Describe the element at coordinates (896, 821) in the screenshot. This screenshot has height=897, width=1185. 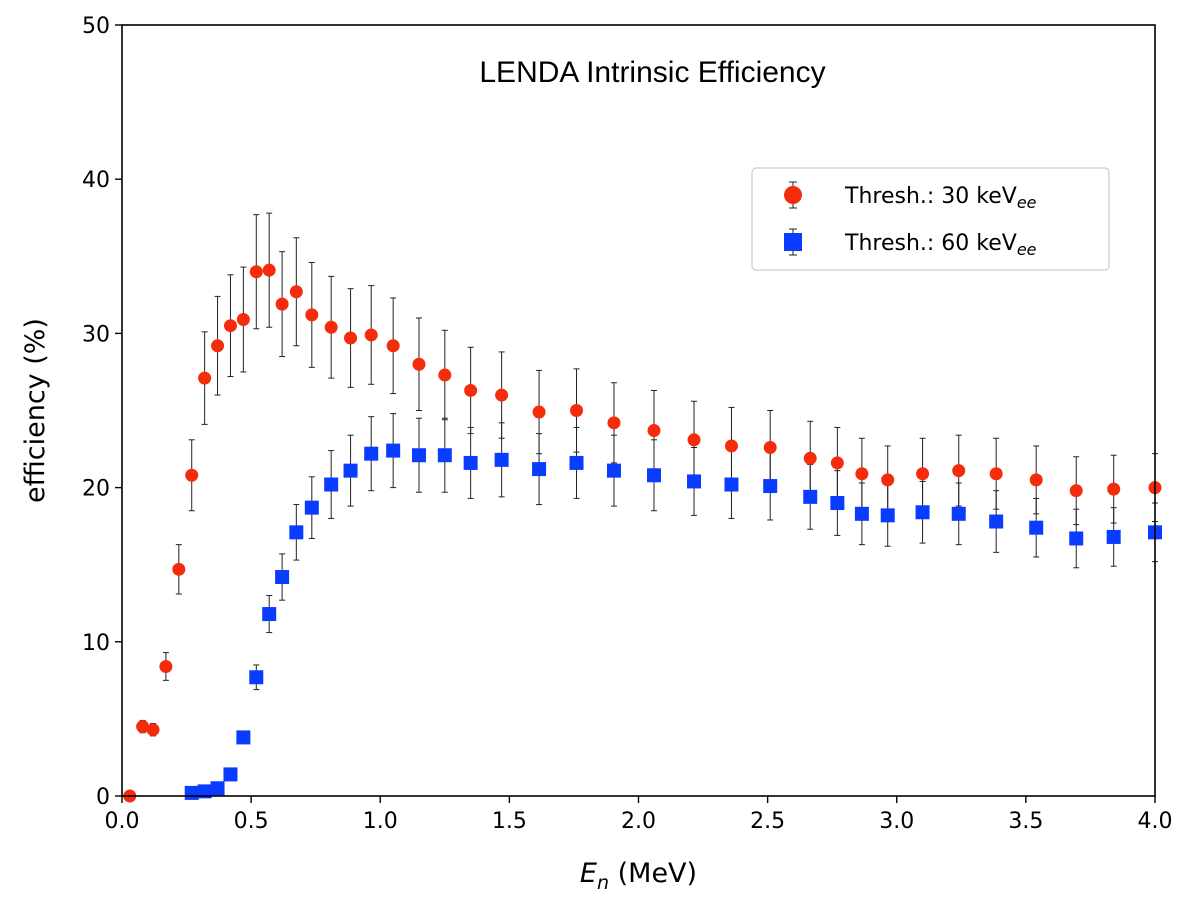
I see `x-tick-label: 3.0` at that location.